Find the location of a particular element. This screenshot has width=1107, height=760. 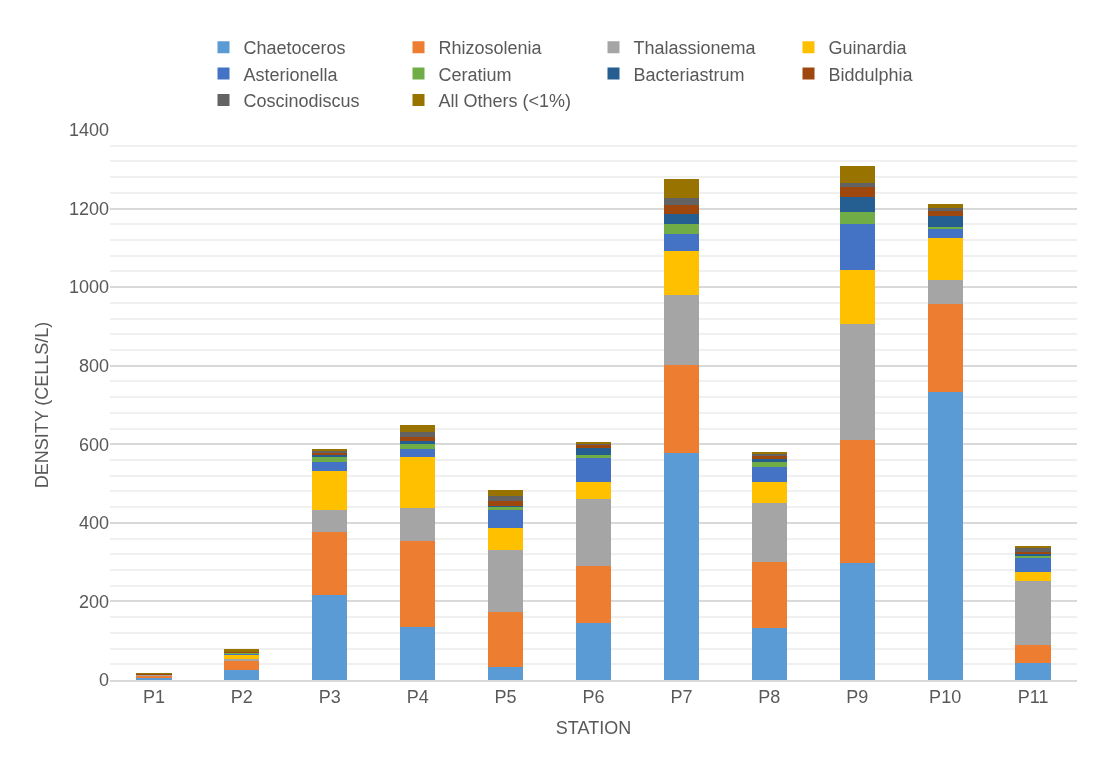

x-tick-label: P9 is located at coordinates (857, 697).